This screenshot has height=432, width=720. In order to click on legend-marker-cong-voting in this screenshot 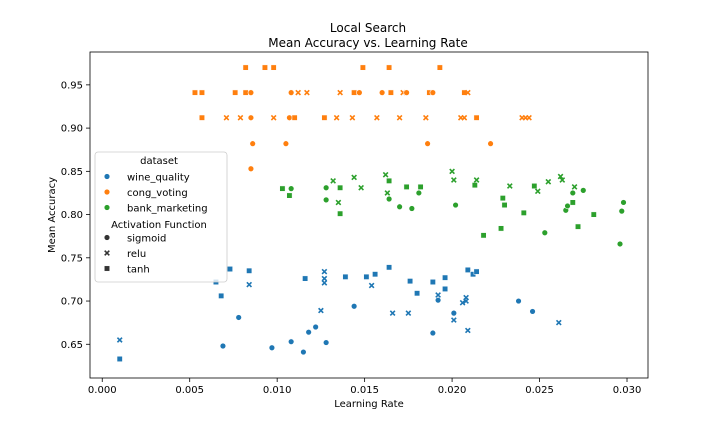, I will do `click(107, 192)`.